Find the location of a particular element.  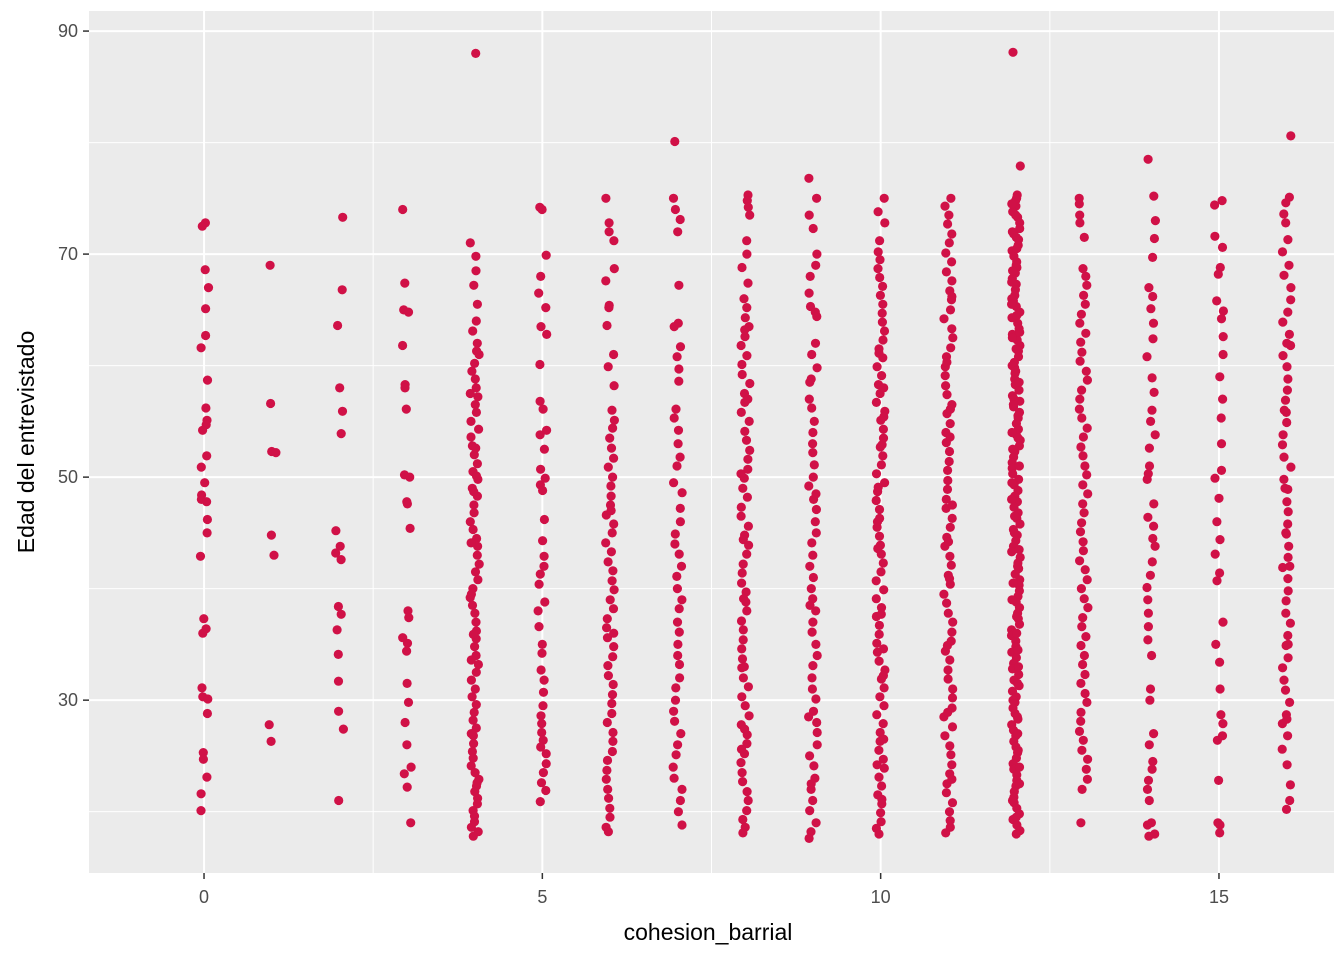

x-axis-title: cohesion_barrial is located at coordinates (708, 932).